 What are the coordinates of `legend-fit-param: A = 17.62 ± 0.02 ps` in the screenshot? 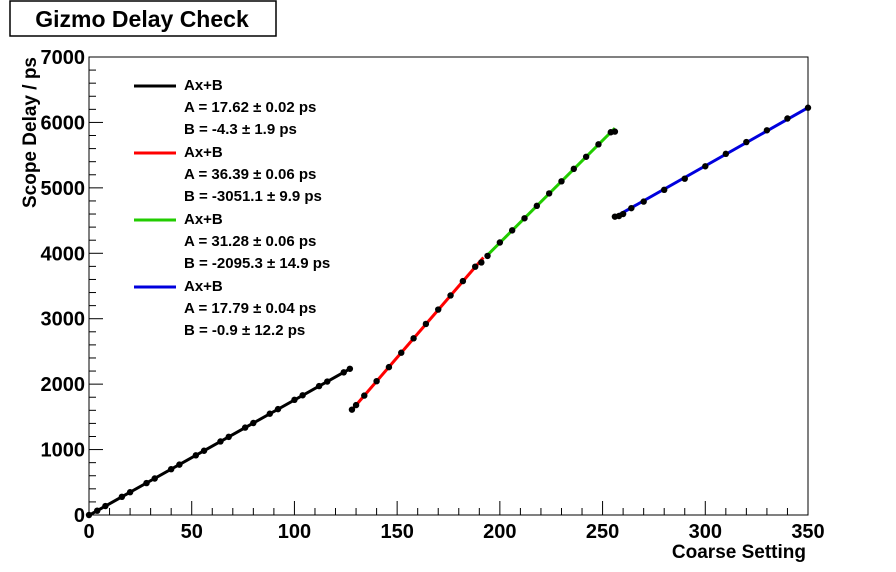 It's located at (250, 107).